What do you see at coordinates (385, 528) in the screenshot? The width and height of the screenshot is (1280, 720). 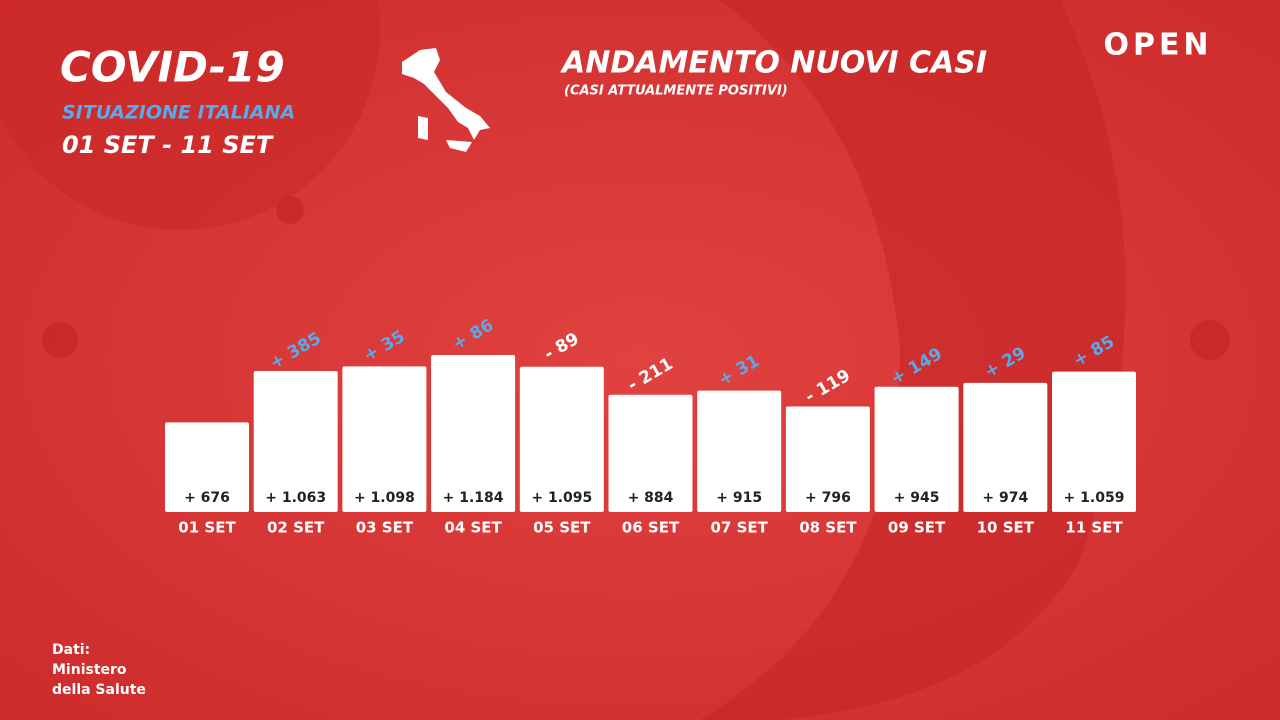 I see `x-tick-label: 03 SET` at bounding box center [385, 528].